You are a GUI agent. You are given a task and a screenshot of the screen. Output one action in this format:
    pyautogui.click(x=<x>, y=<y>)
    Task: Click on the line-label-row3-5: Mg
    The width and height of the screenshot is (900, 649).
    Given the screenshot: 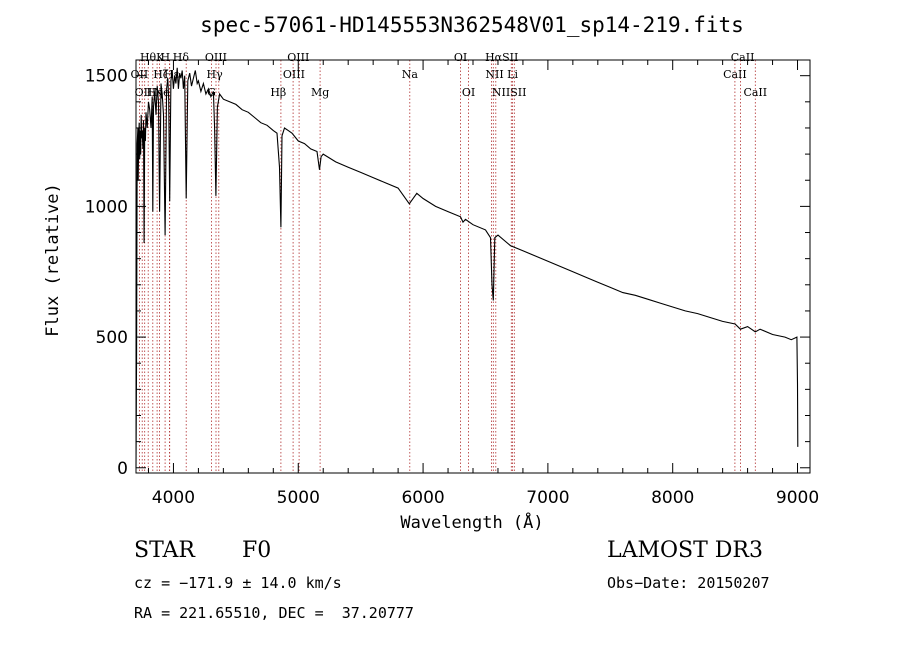 What is the action you would take?
    pyautogui.click(x=320, y=92)
    